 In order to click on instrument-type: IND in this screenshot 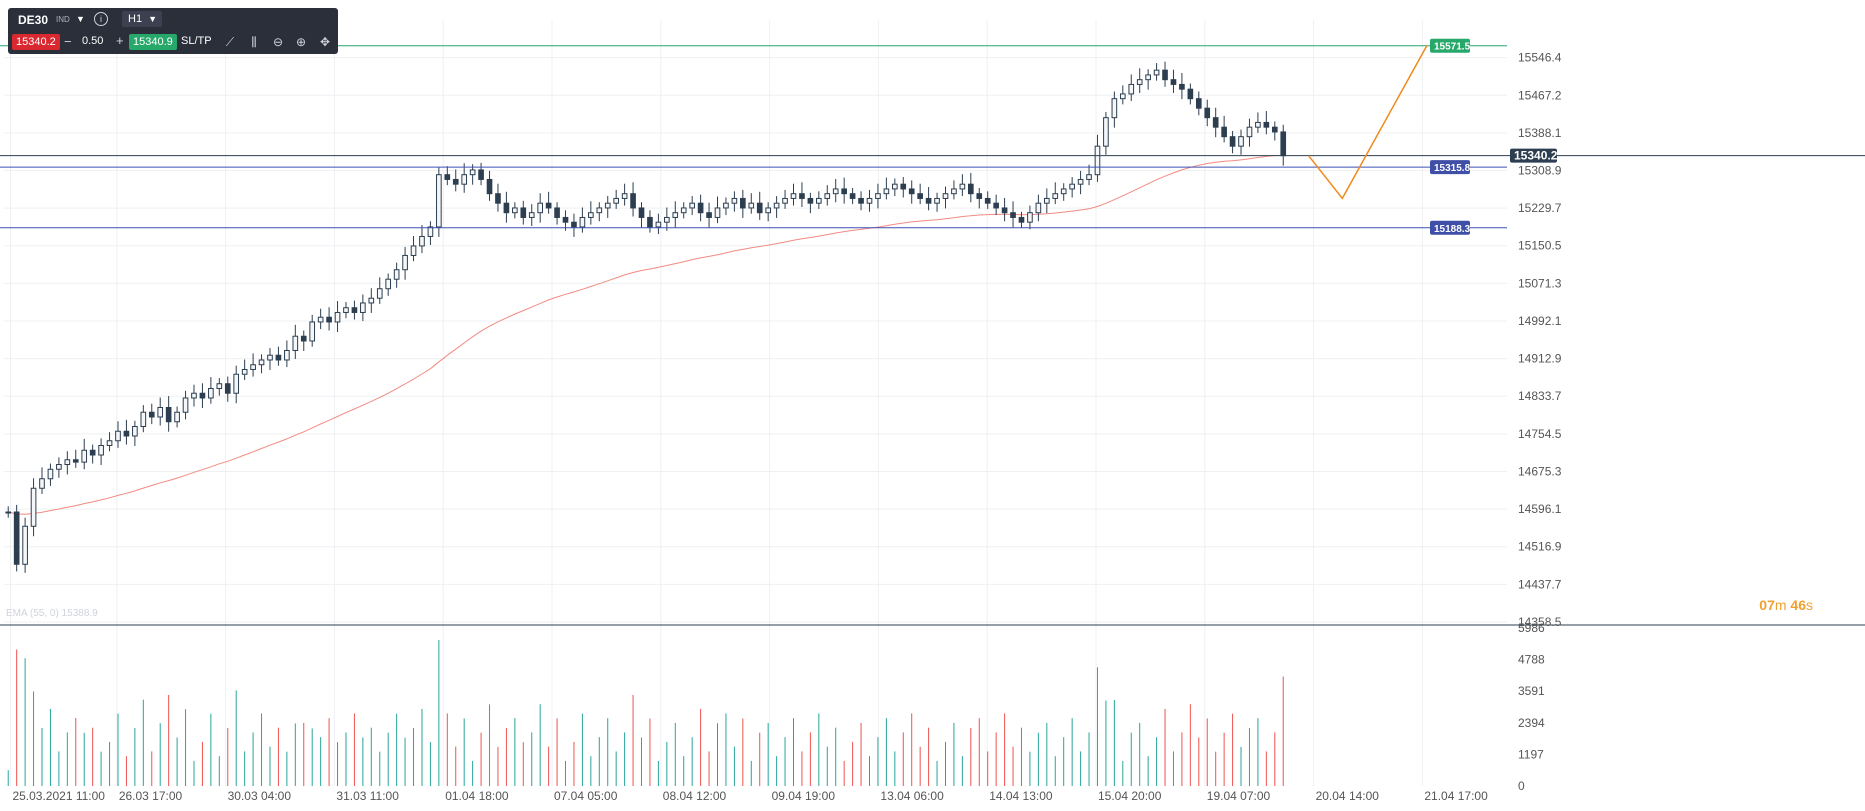, I will do `click(63, 19)`.